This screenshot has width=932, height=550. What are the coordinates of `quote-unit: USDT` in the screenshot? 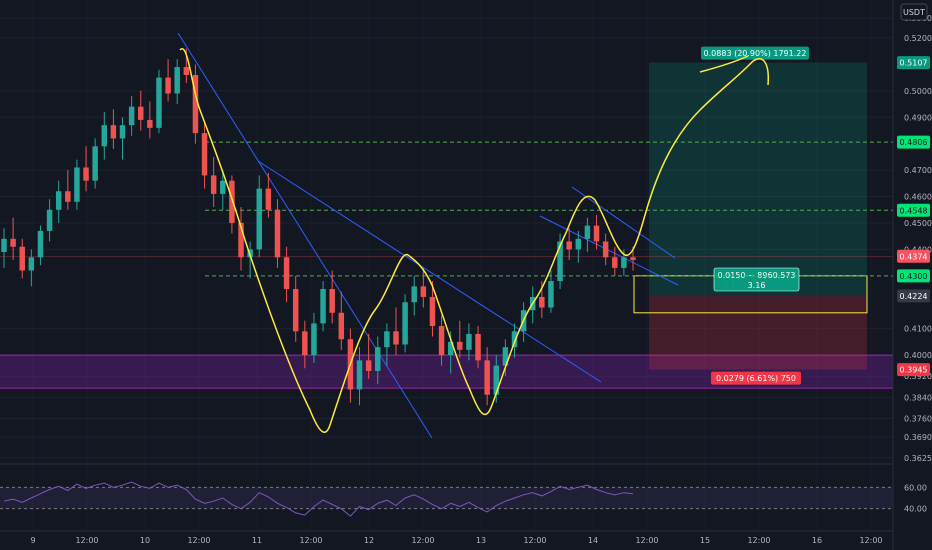 It's located at (914, 12).